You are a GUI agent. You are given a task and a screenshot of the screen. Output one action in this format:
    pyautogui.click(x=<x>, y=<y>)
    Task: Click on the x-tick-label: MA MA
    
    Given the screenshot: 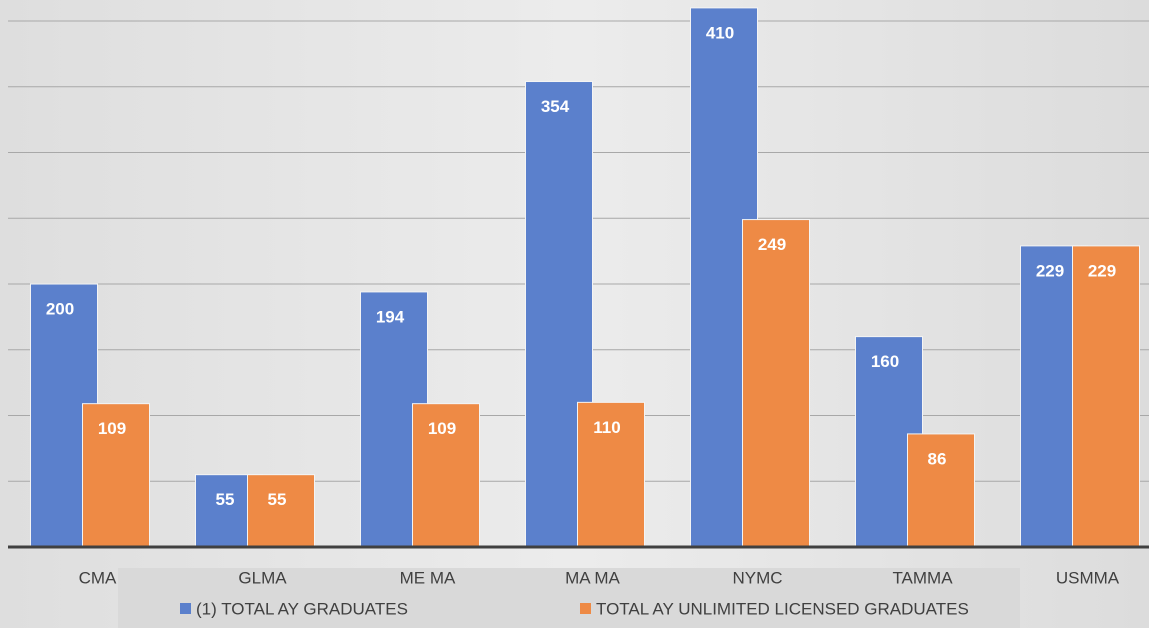 What is the action you would take?
    pyautogui.click(x=592, y=577)
    